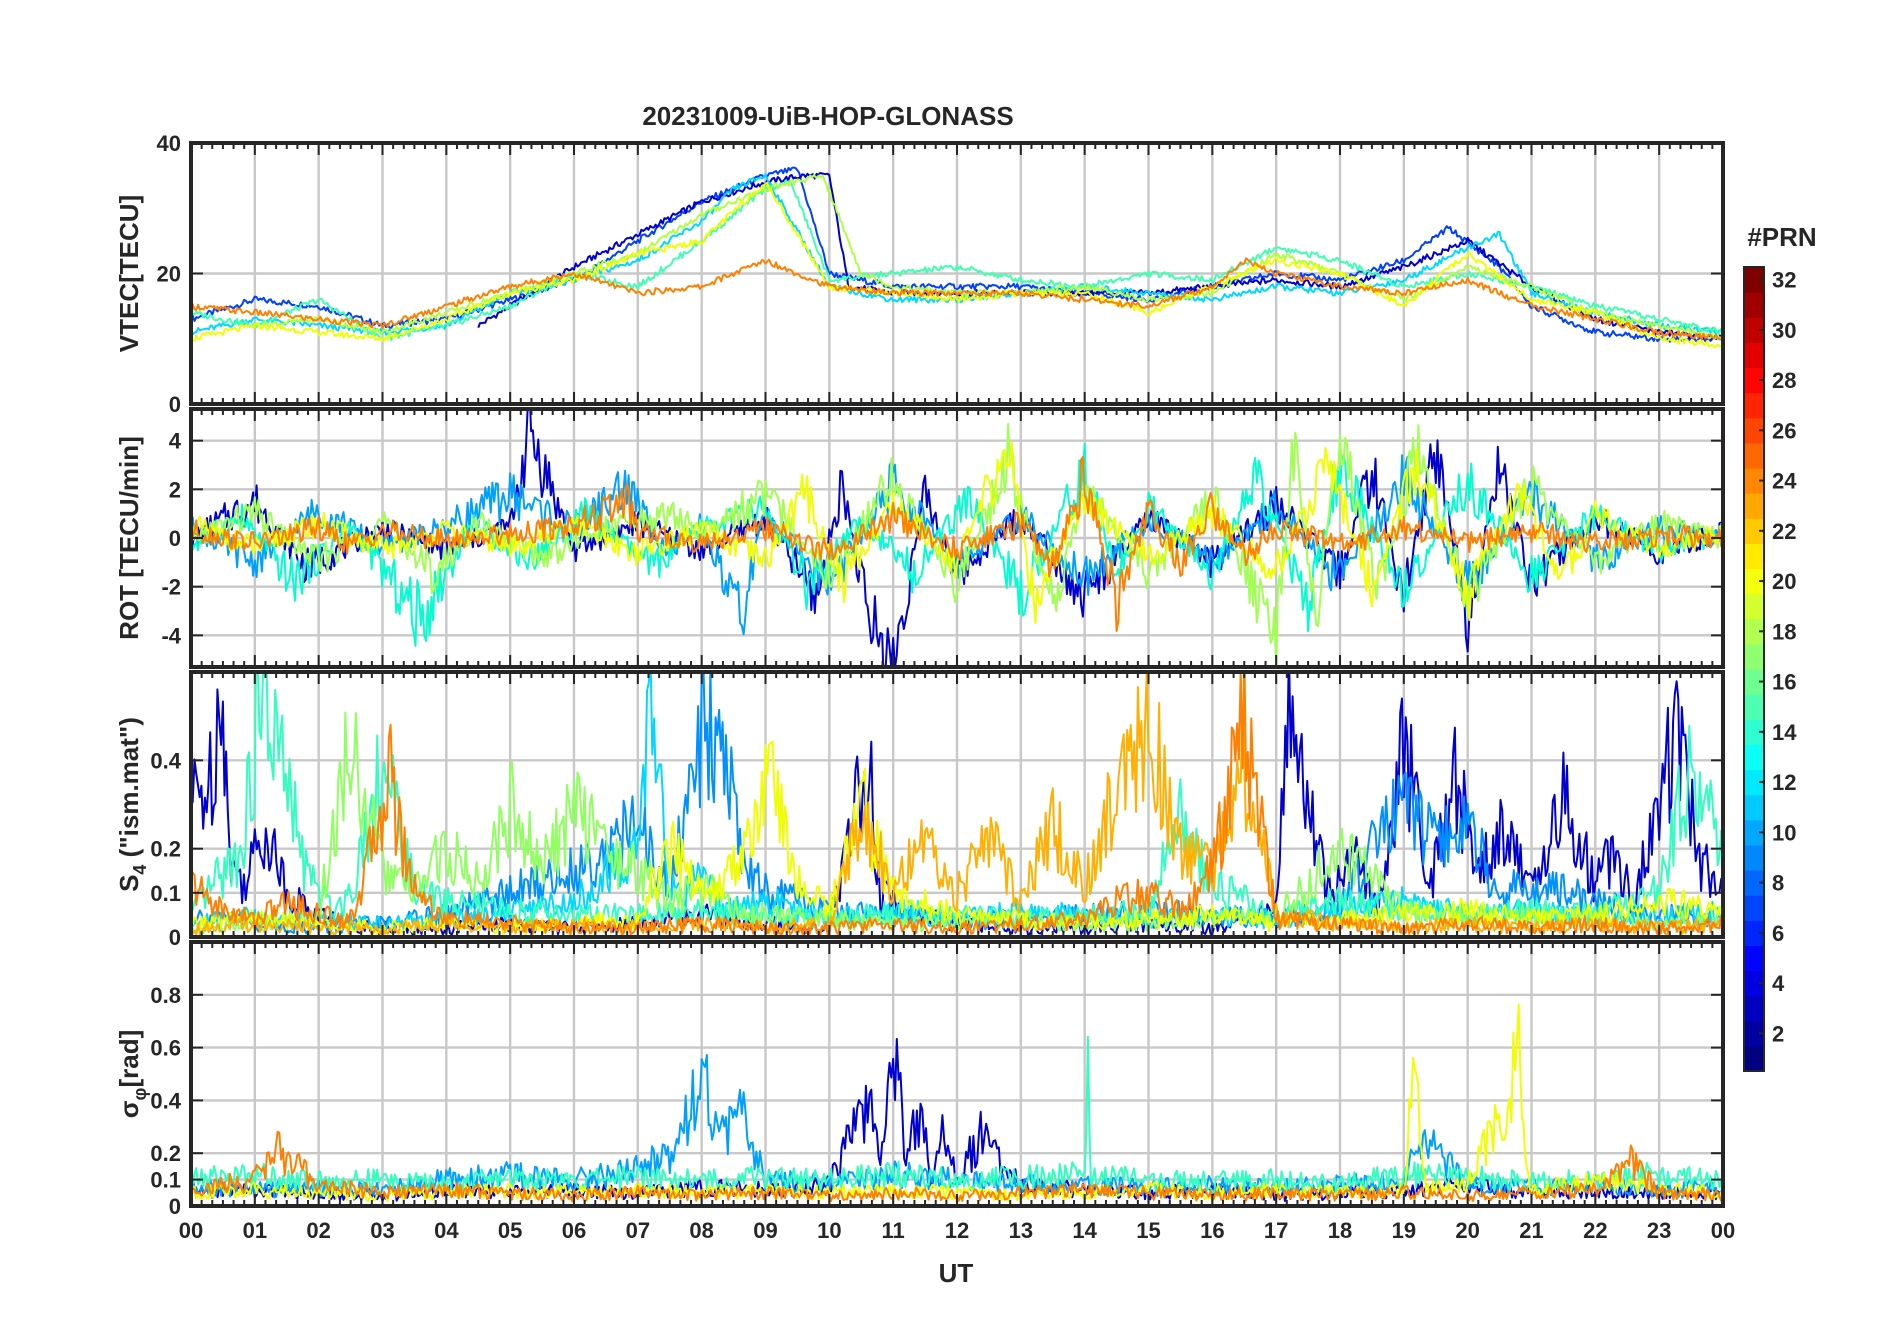  What do you see at coordinates (446, 1230) in the screenshot?
I see `x-tick-label: 04` at bounding box center [446, 1230].